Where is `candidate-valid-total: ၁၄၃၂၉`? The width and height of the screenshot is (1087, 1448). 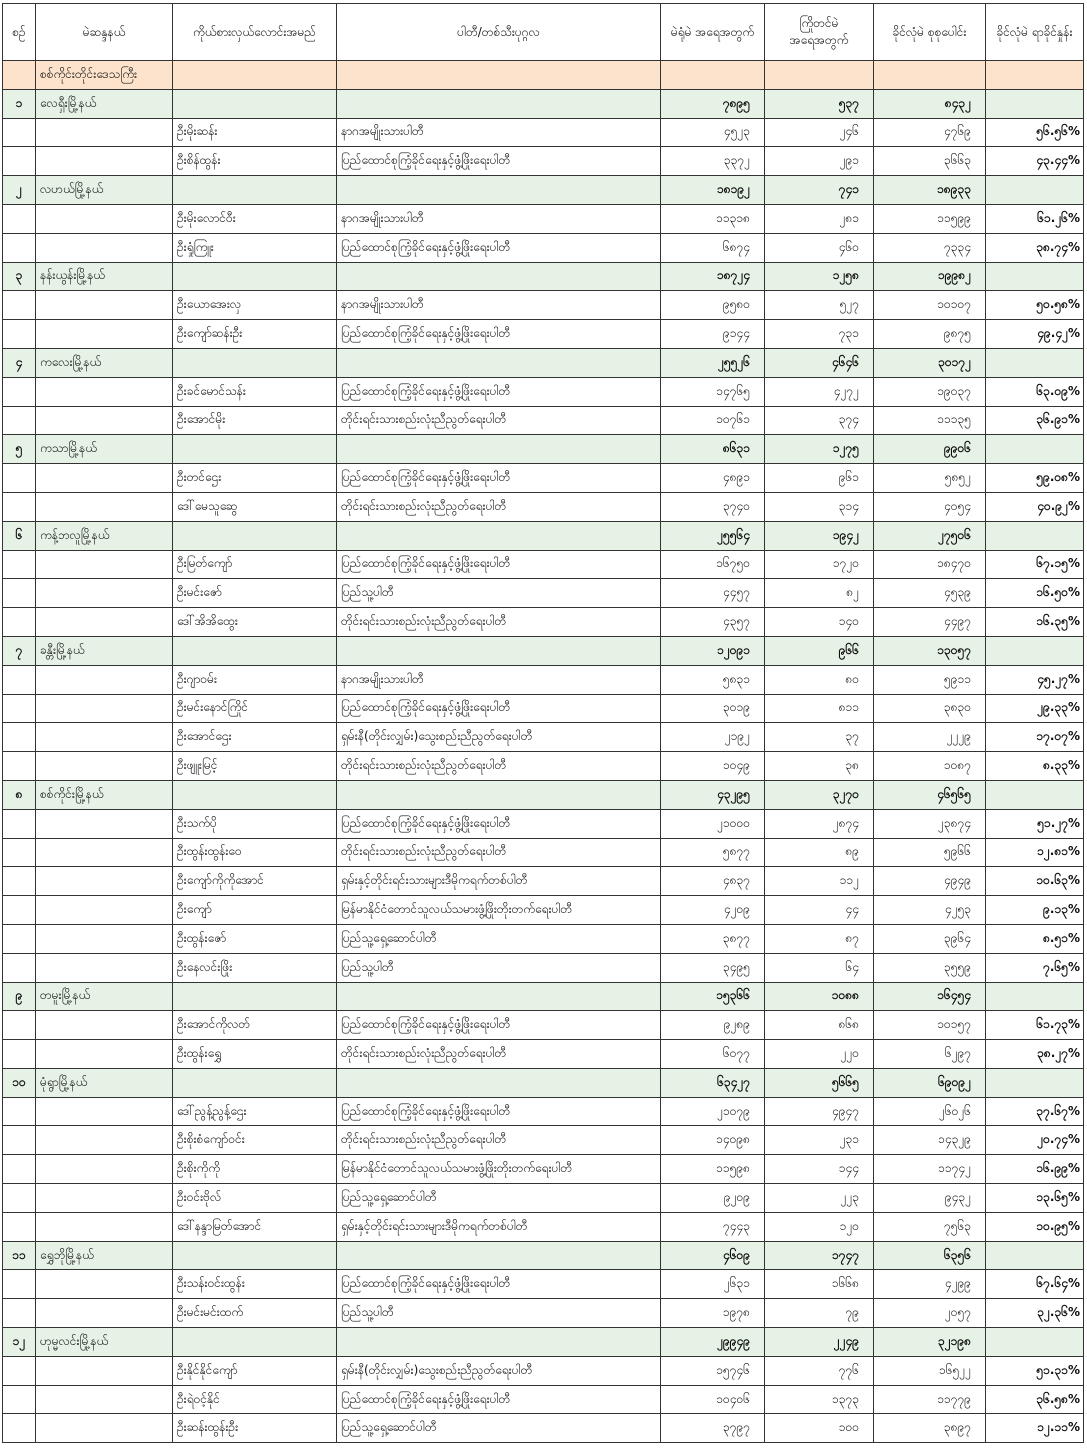 candidate-valid-total: ၁၄၃၂၉ is located at coordinates (929, 1140).